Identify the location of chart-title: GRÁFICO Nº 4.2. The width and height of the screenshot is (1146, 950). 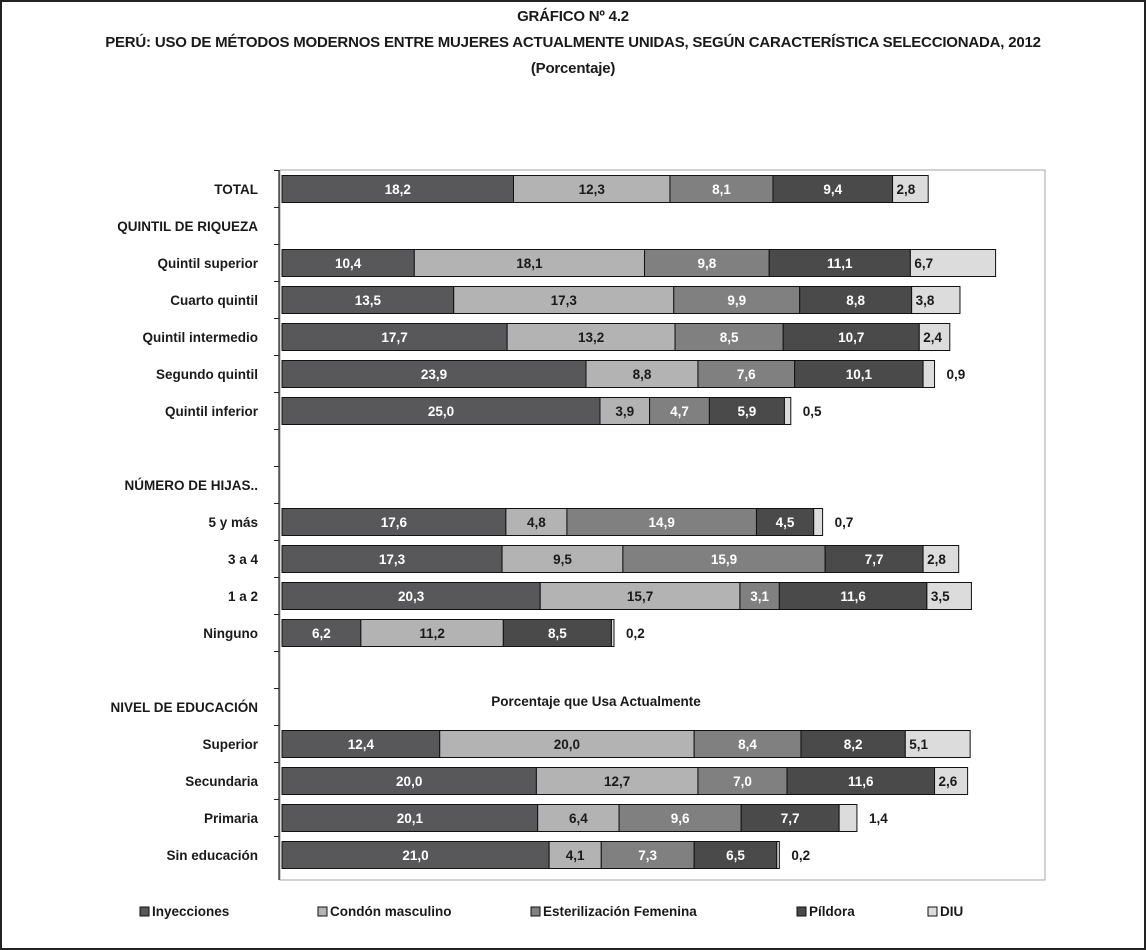
(573, 16).